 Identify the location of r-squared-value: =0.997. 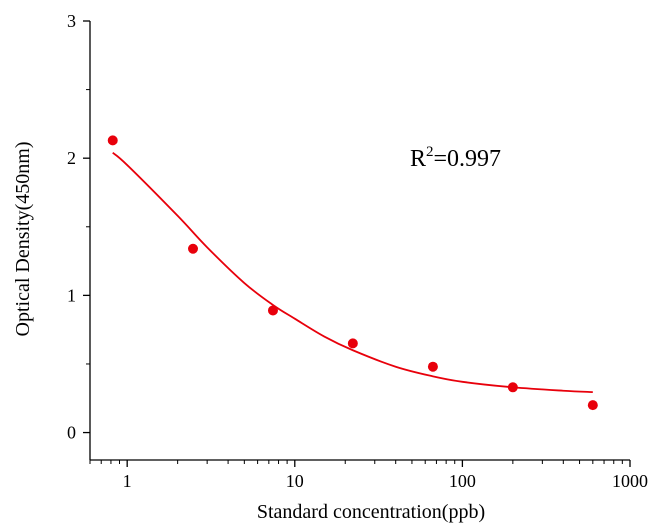
(468, 159).